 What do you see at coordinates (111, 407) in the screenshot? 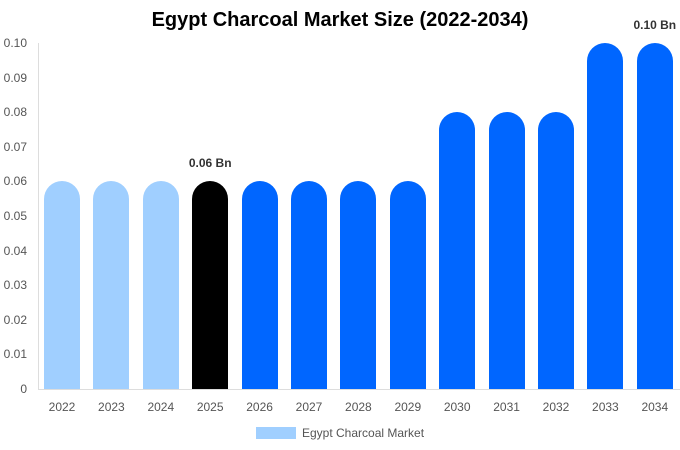
I see `x-tick-label: 2023` at bounding box center [111, 407].